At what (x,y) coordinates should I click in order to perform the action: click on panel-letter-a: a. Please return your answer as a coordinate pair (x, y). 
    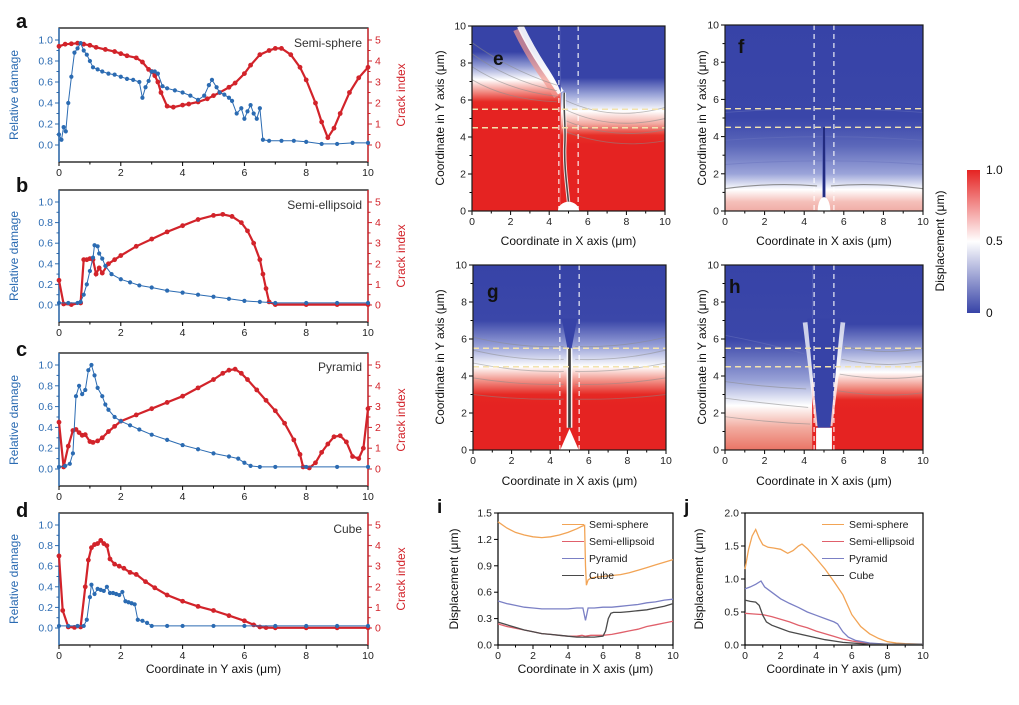
    Looking at the image, I should click on (22, 22).